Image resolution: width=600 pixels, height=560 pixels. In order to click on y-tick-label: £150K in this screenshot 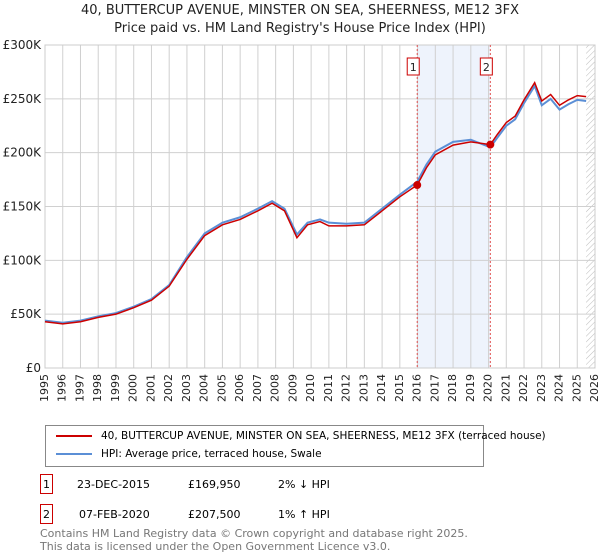, I will do `click(23, 207)`.